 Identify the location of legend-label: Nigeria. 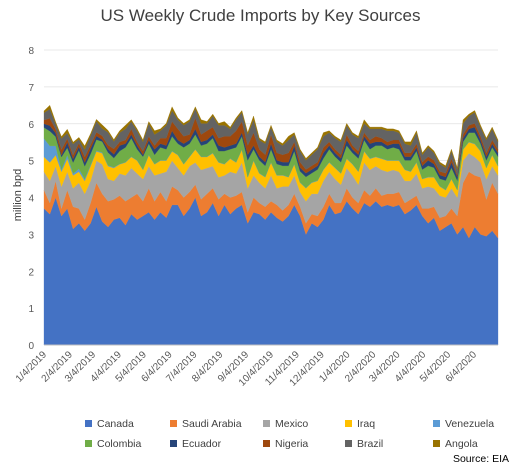
(292, 444).